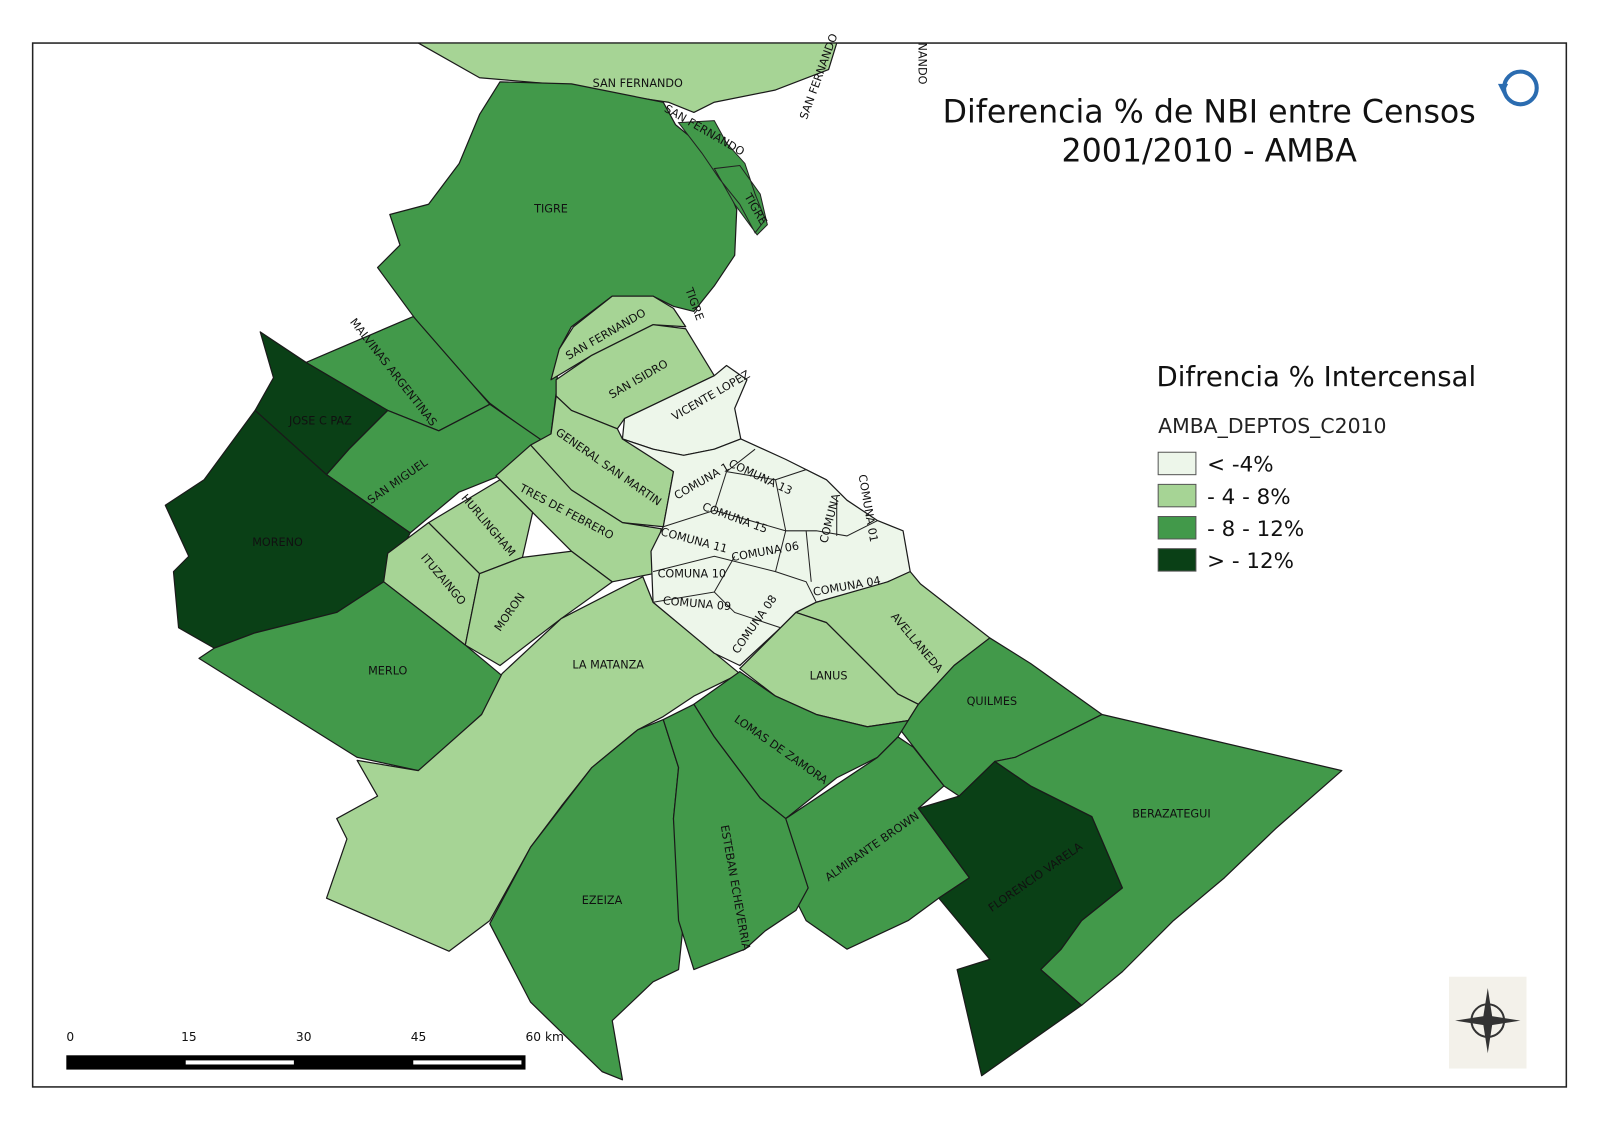 The height and width of the screenshot is (1131, 1600). Describe the element at coordinates (1255, 529) in the screenshot. I see `legend-label: - 8 - 12%` at that location.